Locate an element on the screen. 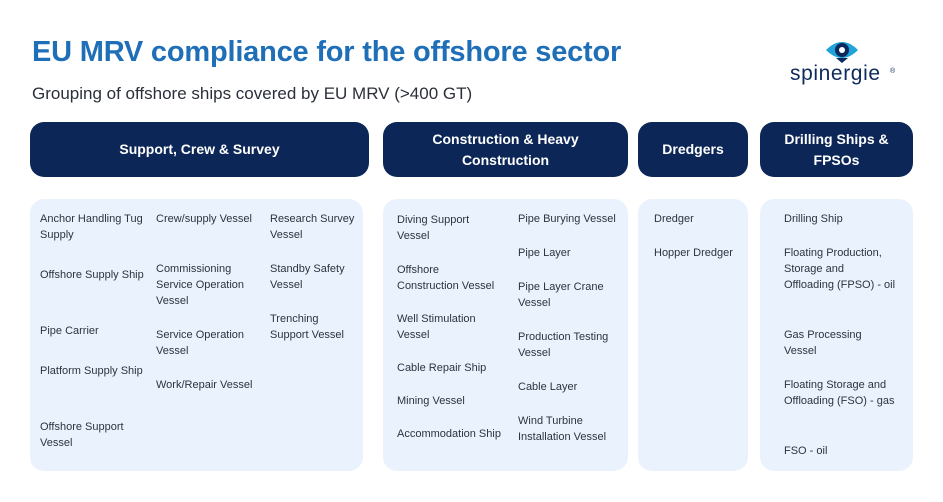 The image size is (943, 502). list-item: Standby Safety Vessel is located at coordinates (307, 277).